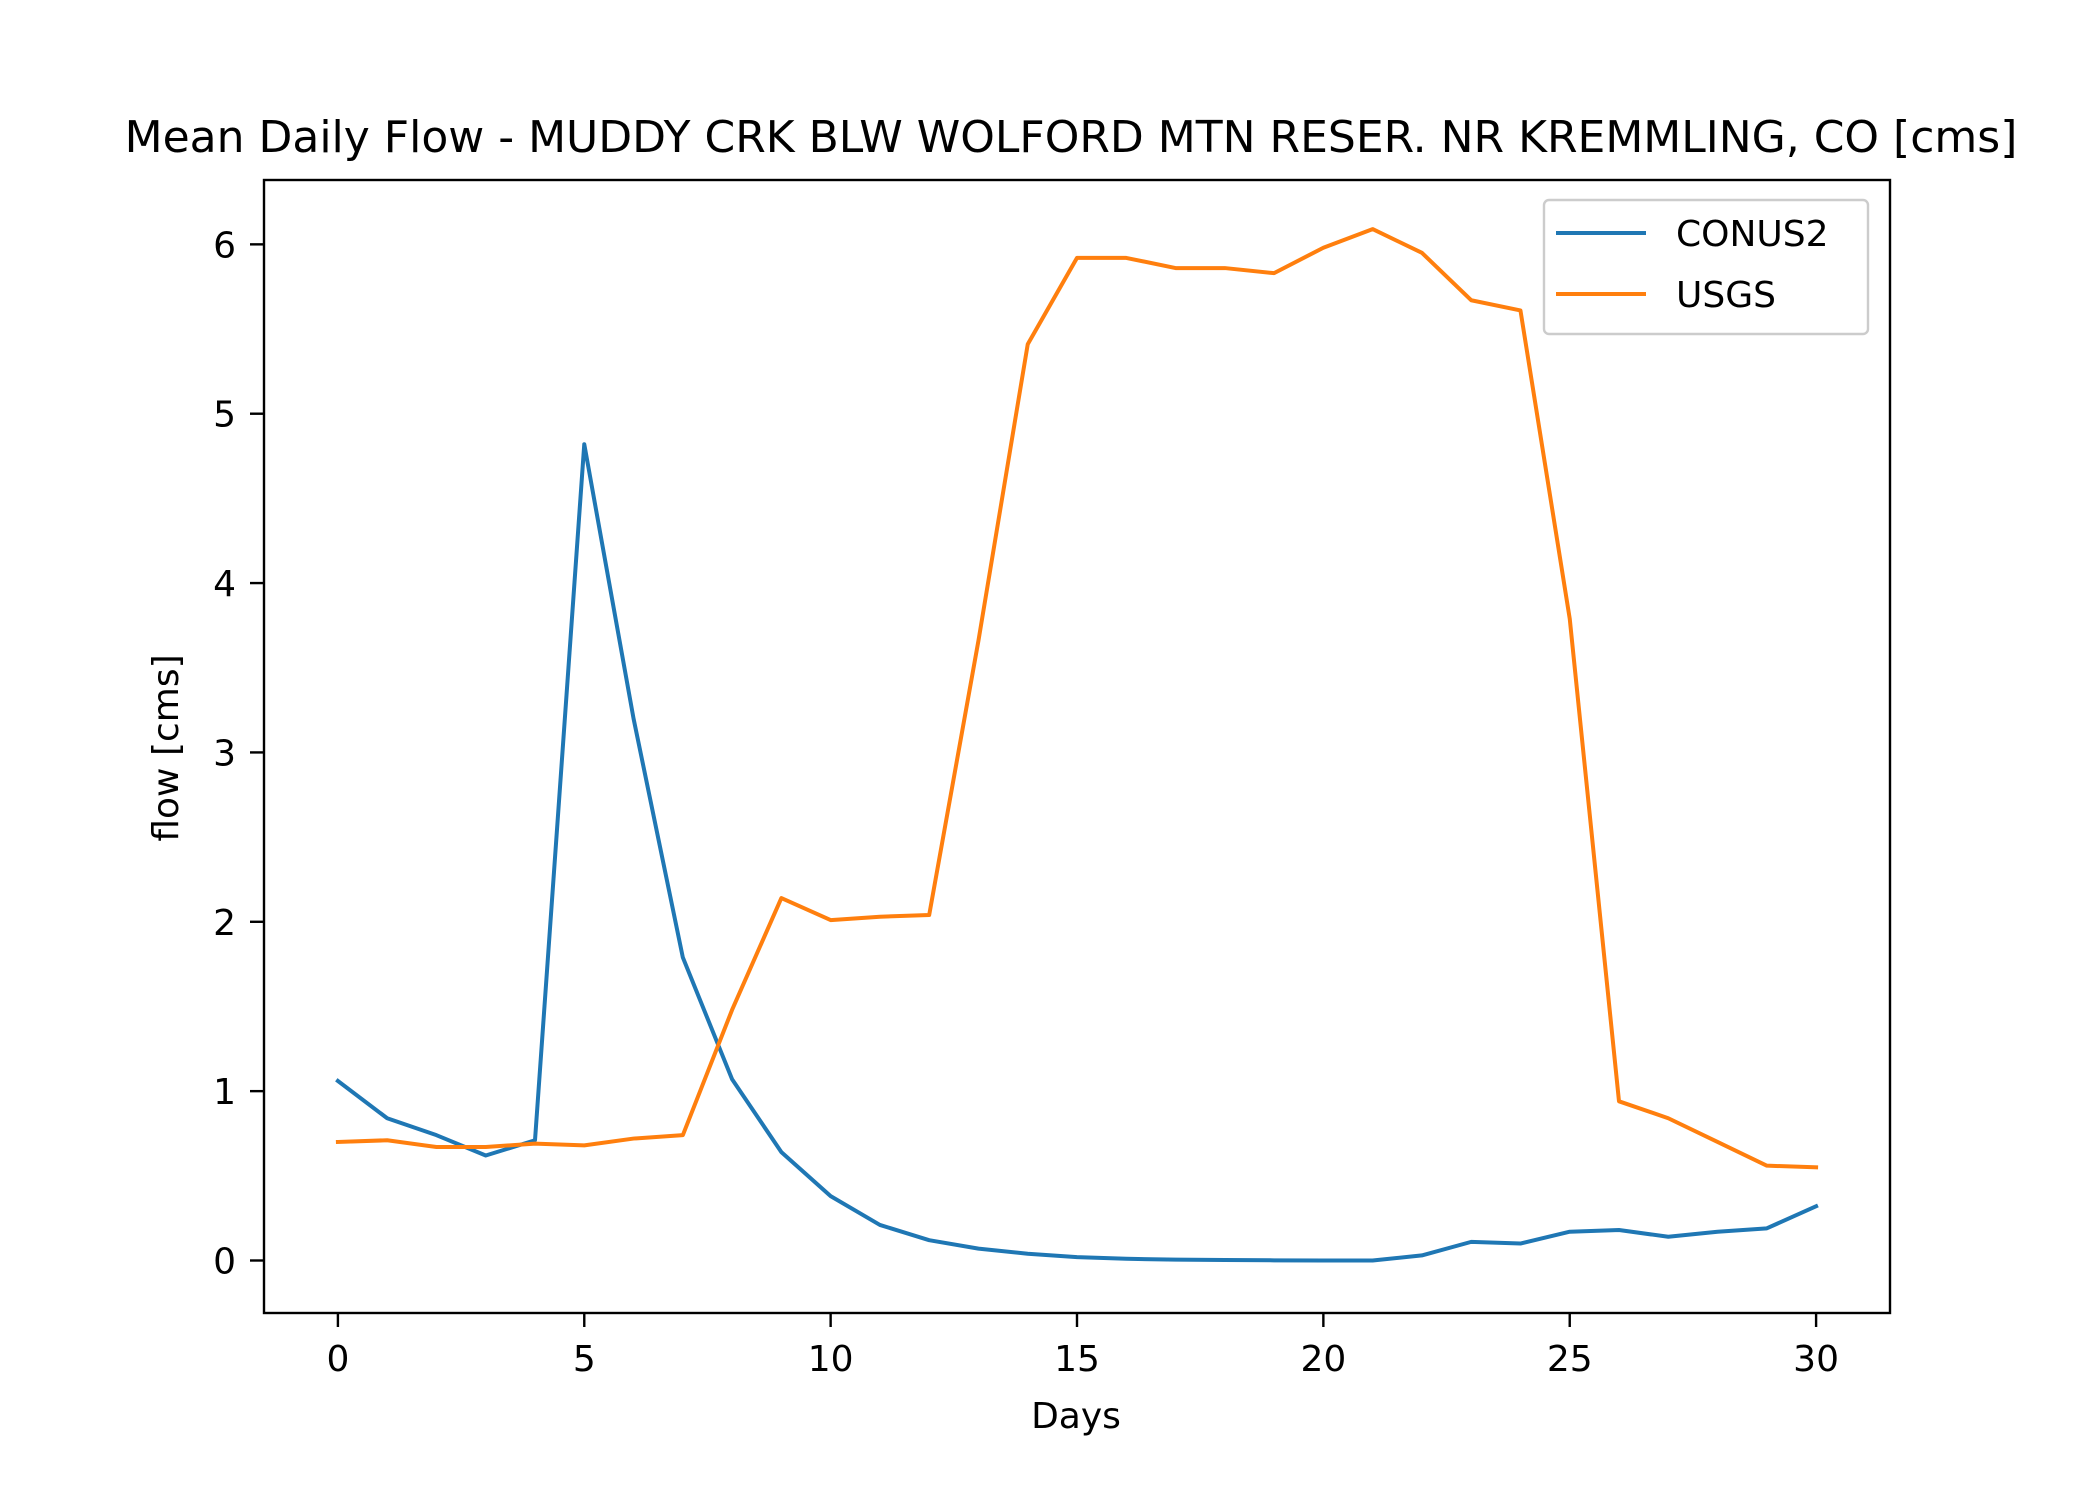  Describe the element at coordinates (224, 245) in the screenshot. I see `y-tick-label: 6` at that location.